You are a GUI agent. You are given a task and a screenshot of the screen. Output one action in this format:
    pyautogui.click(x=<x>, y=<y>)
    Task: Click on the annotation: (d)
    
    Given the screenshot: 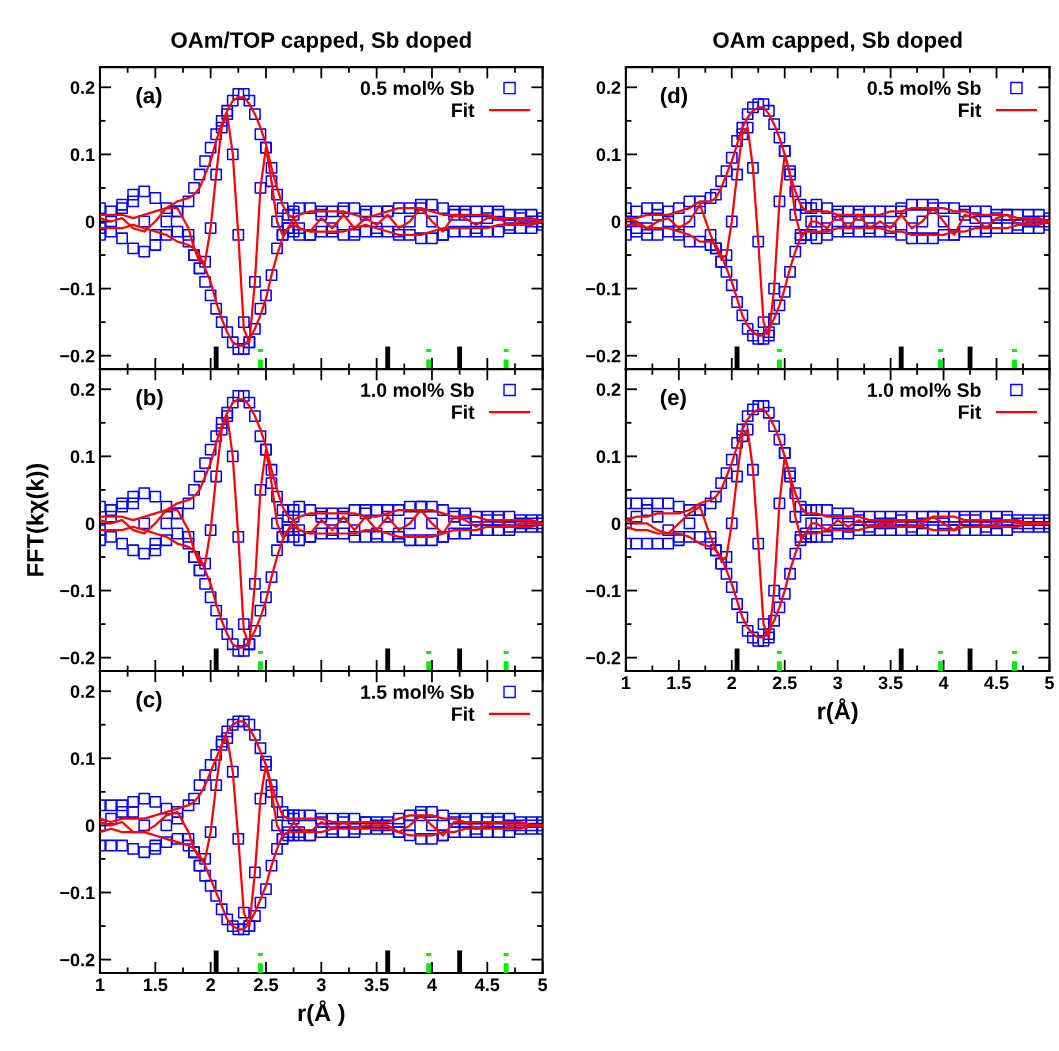 What is the action you would take?
    pyautogui.click(x=674, y=97)
    